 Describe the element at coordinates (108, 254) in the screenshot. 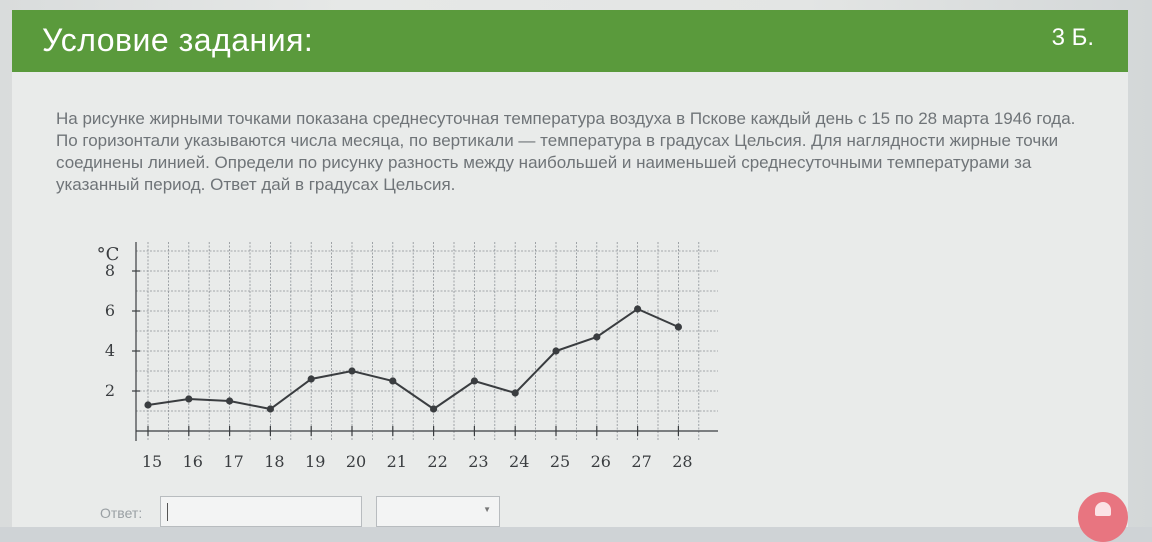

I see `y-axis-label: °C` at that location.